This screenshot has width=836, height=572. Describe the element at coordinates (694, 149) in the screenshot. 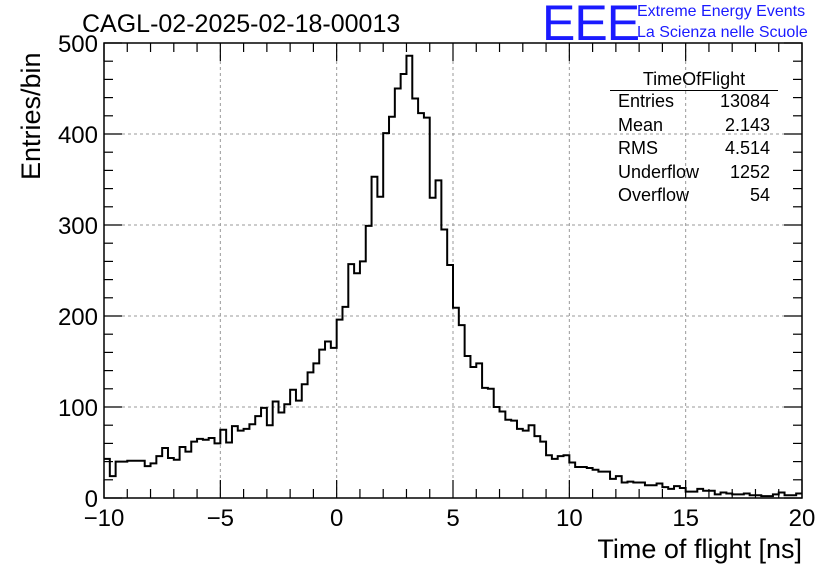

I see `stats-row-rms: RMS 4.514` at that location.